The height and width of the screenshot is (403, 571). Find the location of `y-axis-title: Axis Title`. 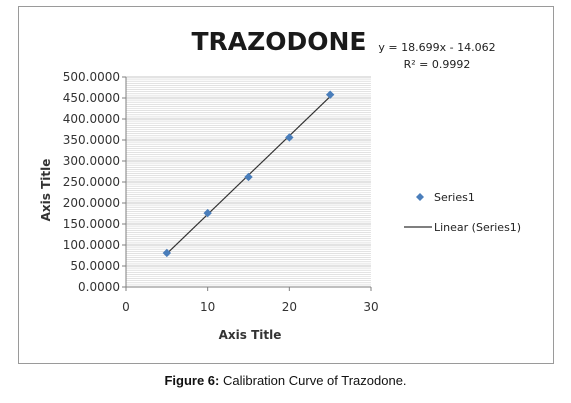

y-axis-title: Axis Title is located at coordinates (46, 190).